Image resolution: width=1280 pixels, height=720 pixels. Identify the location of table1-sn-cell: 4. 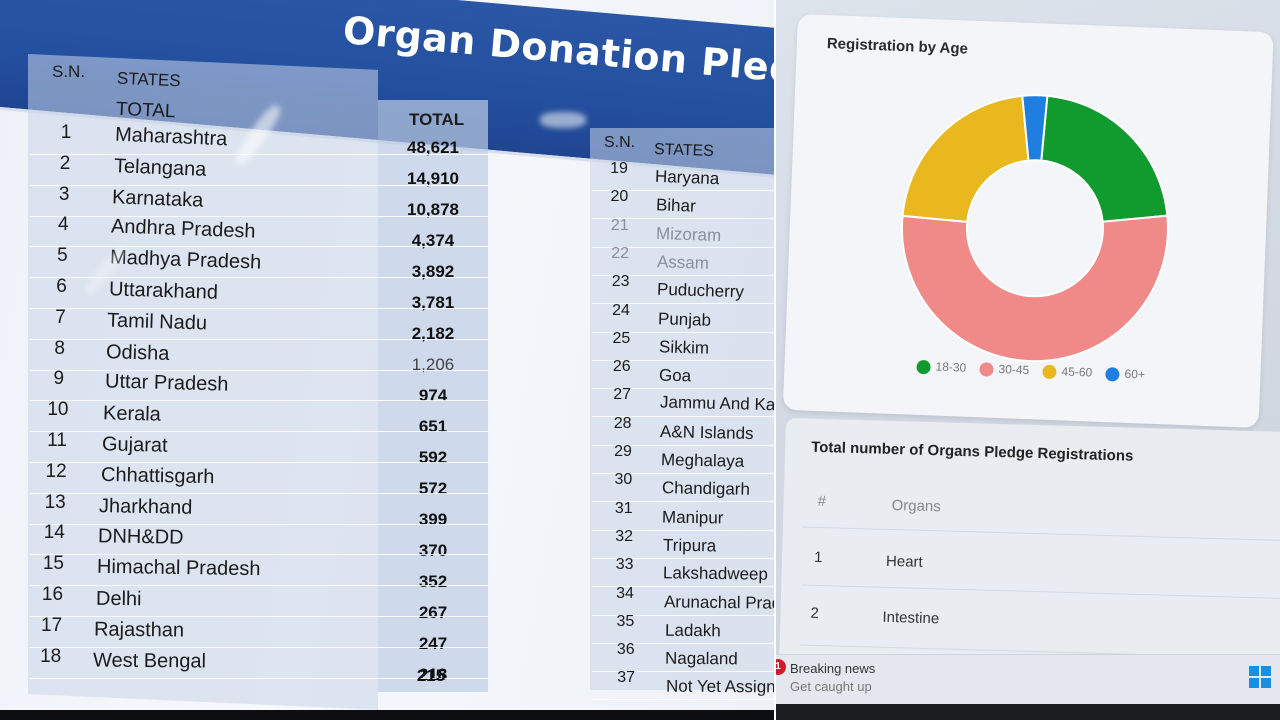
(63, 225).